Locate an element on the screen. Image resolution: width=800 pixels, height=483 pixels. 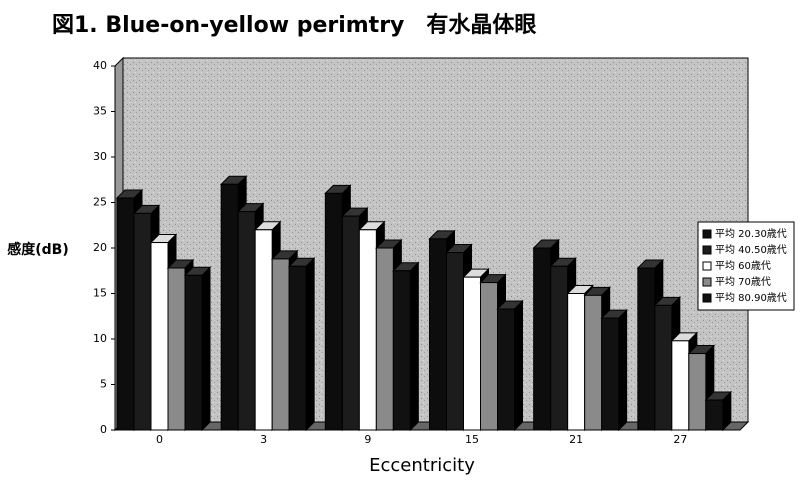
y-tick-label: 35 is located at coordinates (100, 111).